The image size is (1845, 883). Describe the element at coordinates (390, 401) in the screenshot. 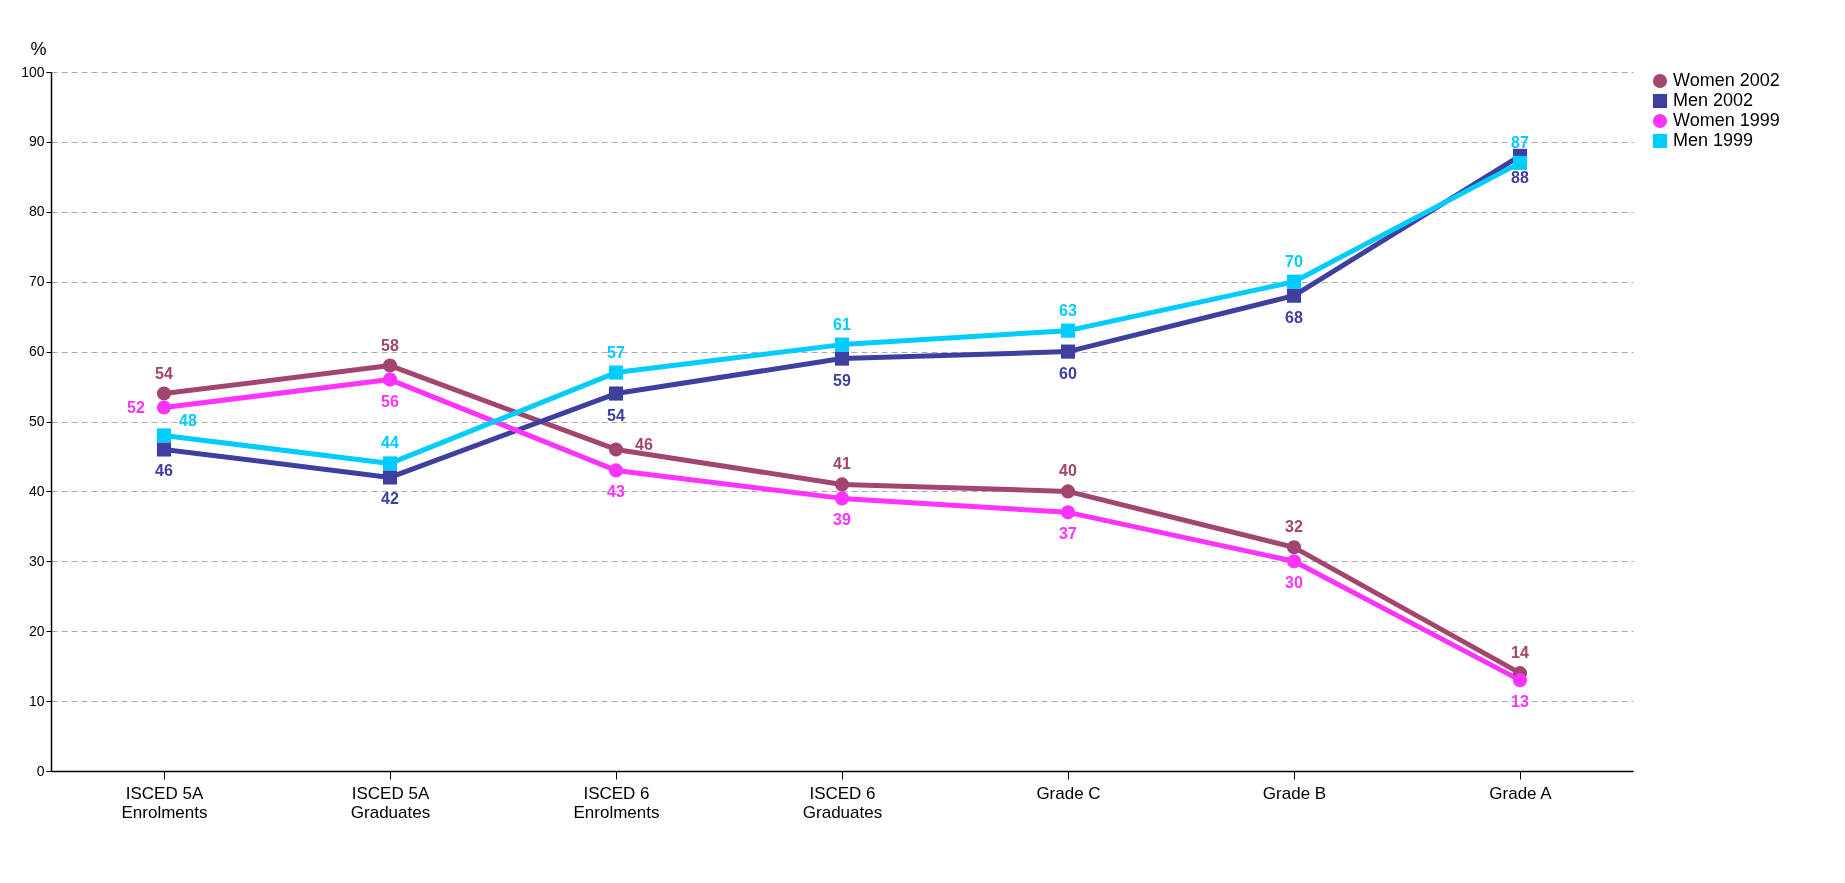

I see `data-label: 56` at that location.